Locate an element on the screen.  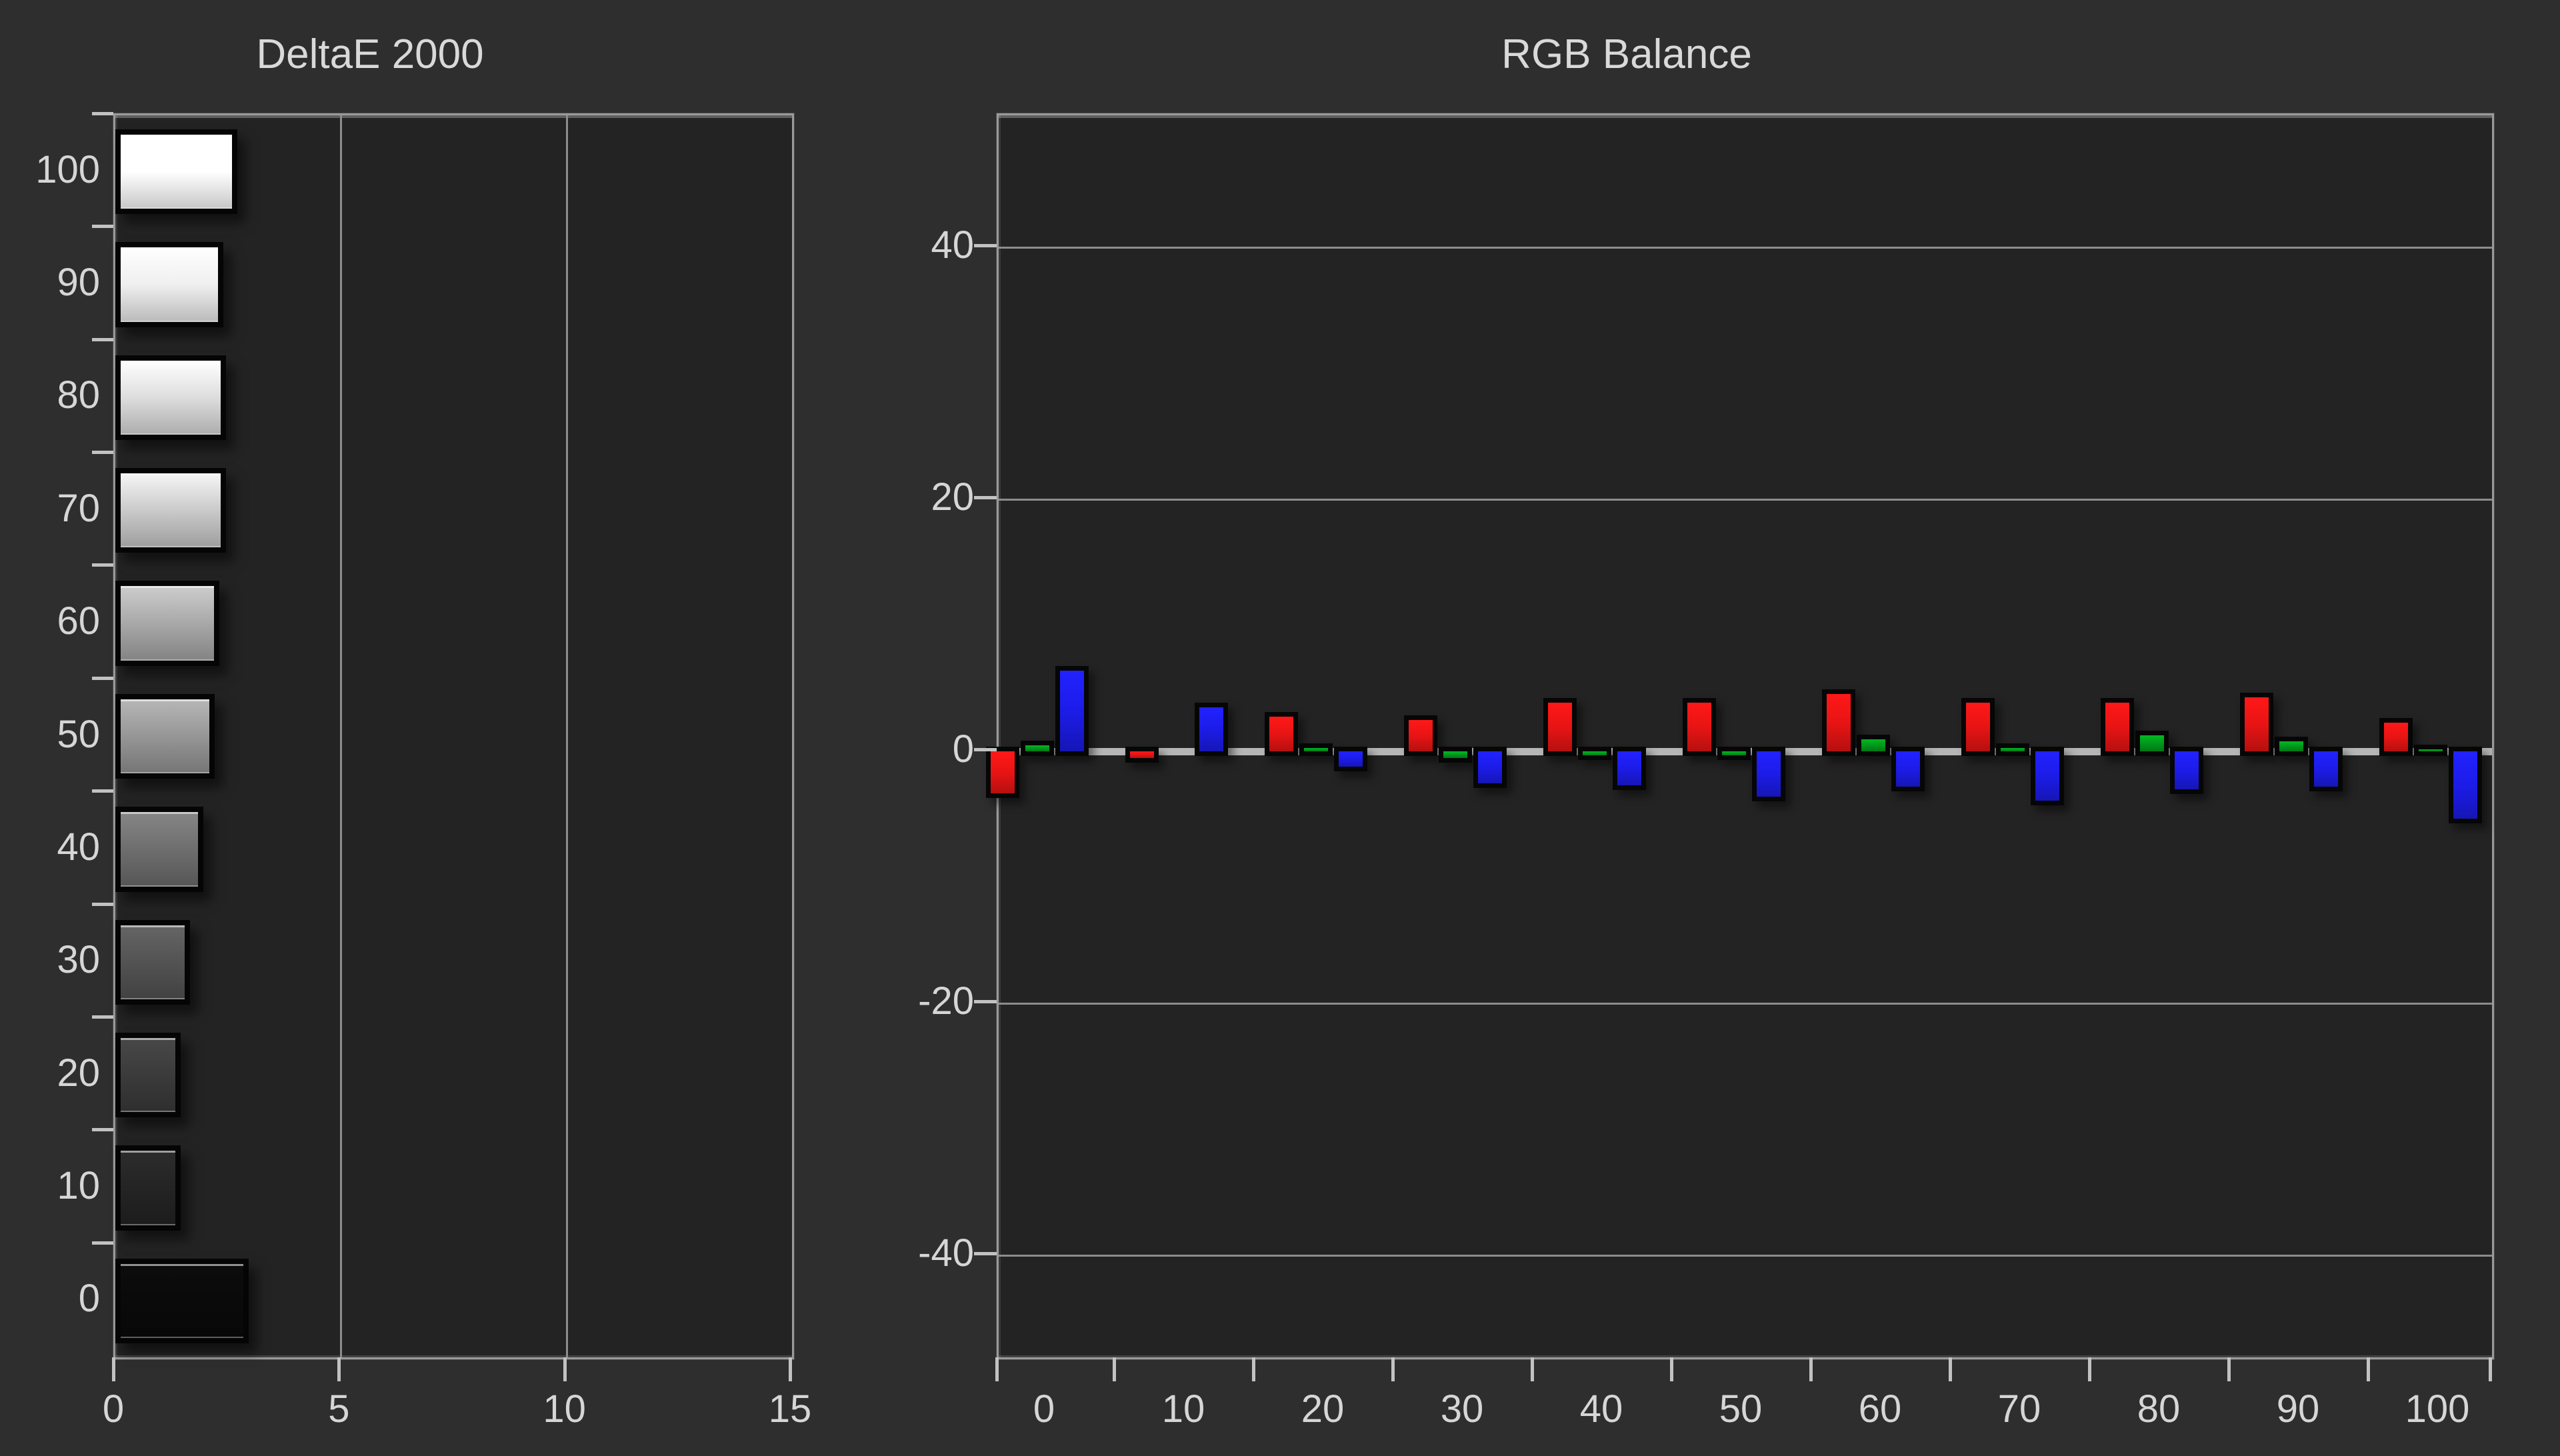
rgb-y-label--40: -40 is located at coordinates (946, 1253).